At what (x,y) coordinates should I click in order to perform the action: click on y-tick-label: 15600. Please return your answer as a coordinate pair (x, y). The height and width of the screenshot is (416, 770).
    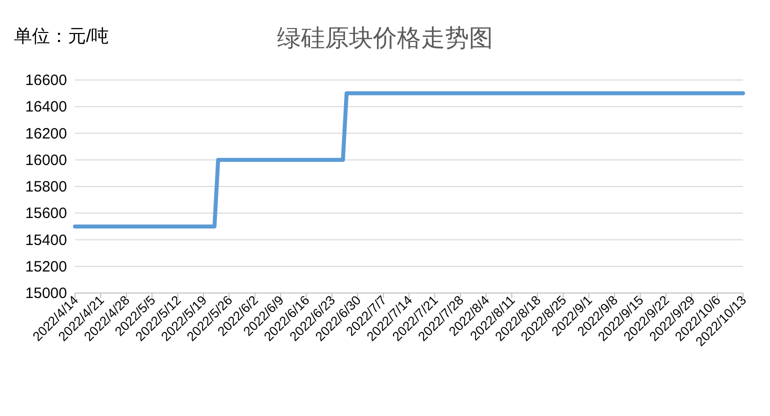
    Looking at the image, I should click on (46, 213).